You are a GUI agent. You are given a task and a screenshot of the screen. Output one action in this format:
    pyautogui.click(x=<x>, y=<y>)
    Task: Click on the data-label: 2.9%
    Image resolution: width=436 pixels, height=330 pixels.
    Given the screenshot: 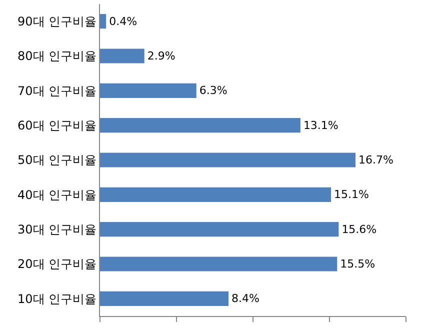 What is the action you would take?
    pyautogui.click(x=161, y=56)
    